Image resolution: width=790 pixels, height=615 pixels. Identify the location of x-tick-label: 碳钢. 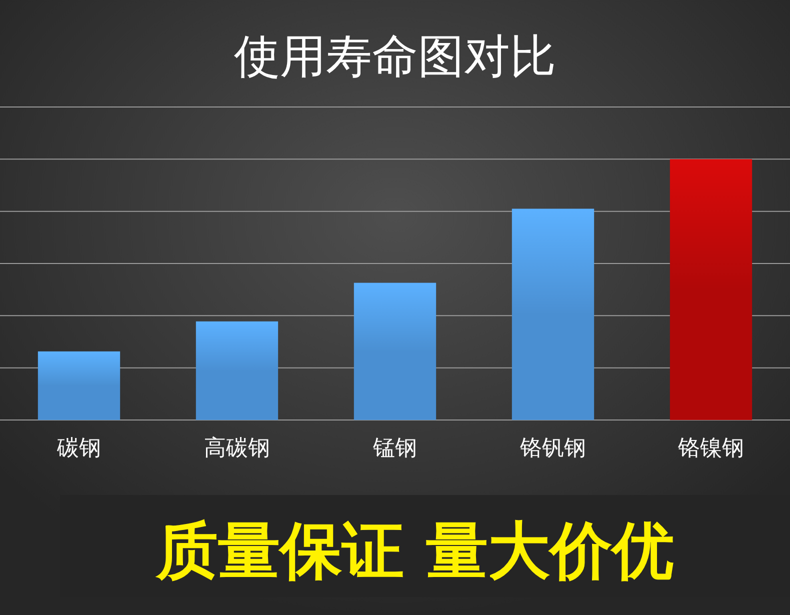
(78, 448).